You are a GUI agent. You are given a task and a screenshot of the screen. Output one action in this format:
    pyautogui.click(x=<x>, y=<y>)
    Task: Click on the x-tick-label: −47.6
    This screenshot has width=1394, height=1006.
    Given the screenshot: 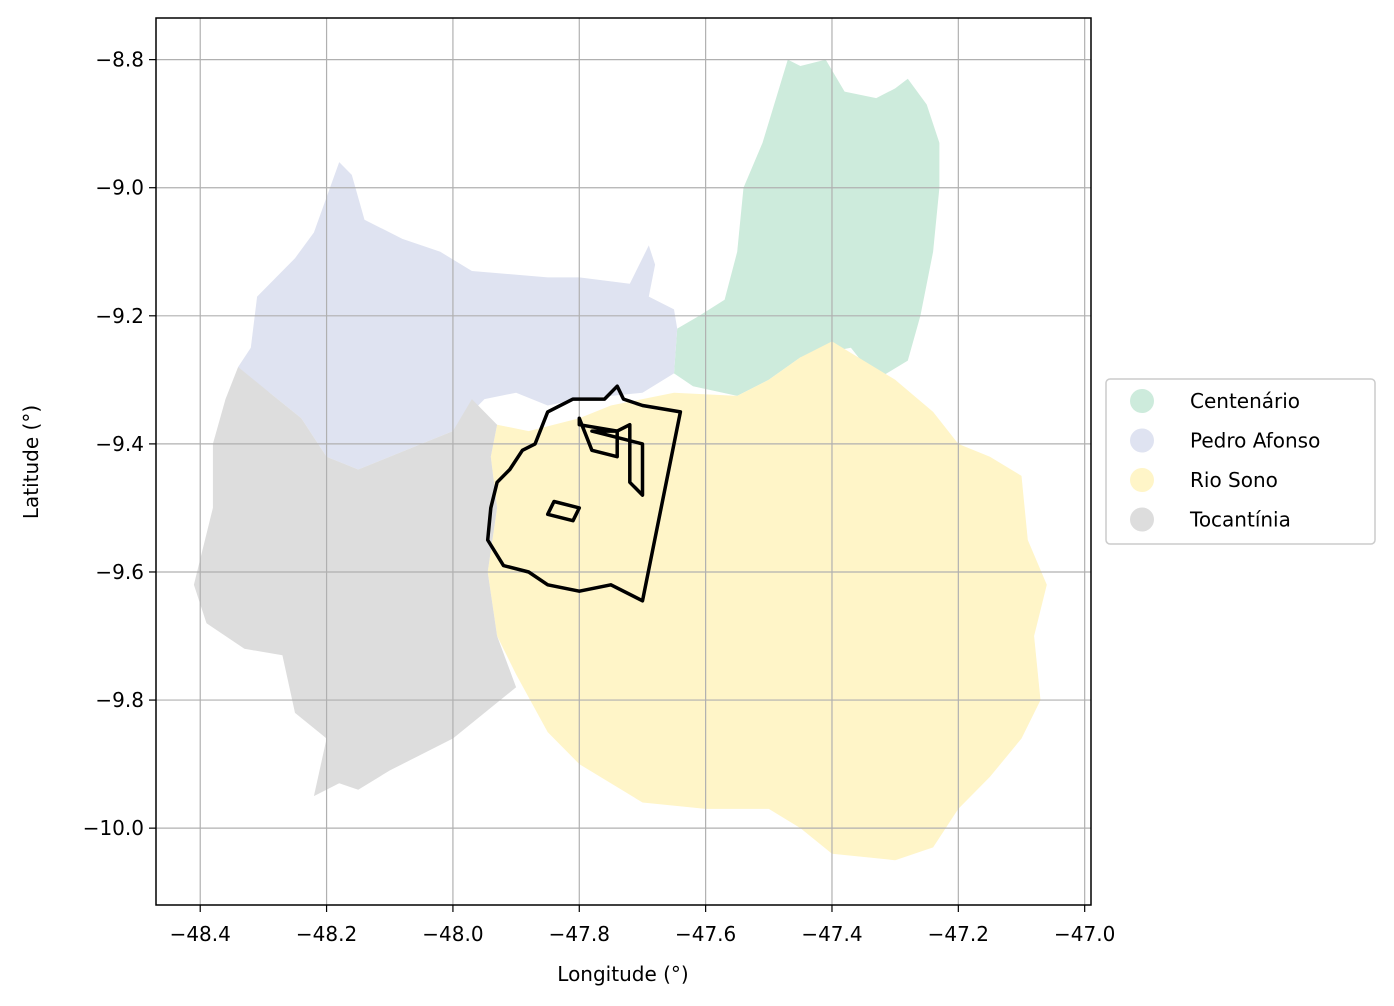 What is the action you would take?
    pyautogui.click(x=705, y=934)
    